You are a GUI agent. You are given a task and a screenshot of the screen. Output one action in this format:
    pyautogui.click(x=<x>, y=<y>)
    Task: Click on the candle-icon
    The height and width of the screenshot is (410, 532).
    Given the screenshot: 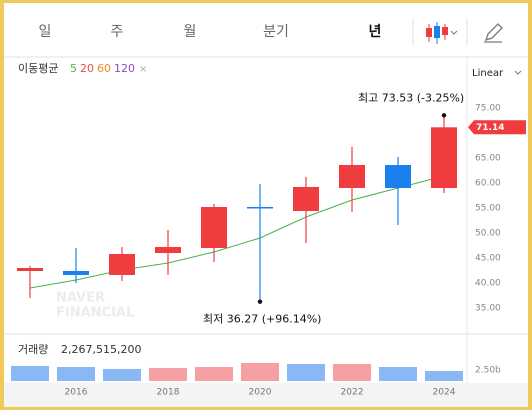 What is the action you would take?
    pyautogui.click(x=442, y=33)
    